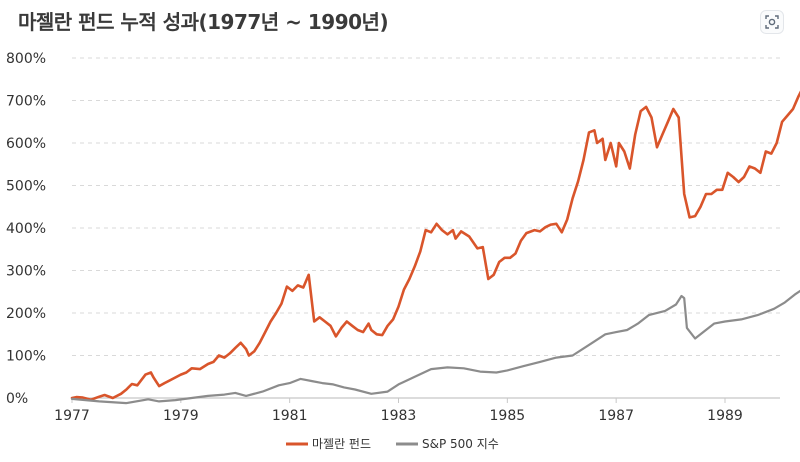 The image size is (800, 462). What do you see at coordinates (26, 187) in the screenshot?
I see `y-tick-label: 500%` at bounding box center [26, 187].